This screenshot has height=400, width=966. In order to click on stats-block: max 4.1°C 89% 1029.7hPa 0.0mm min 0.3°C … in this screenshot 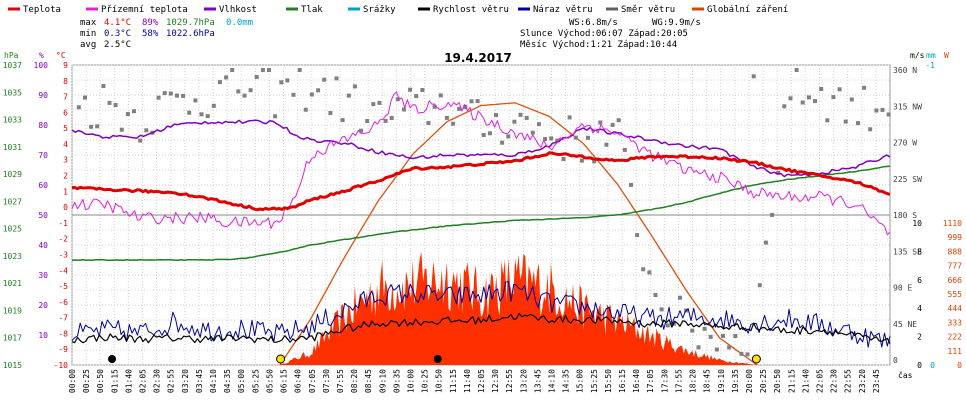, I will do `click(166, 34)`.